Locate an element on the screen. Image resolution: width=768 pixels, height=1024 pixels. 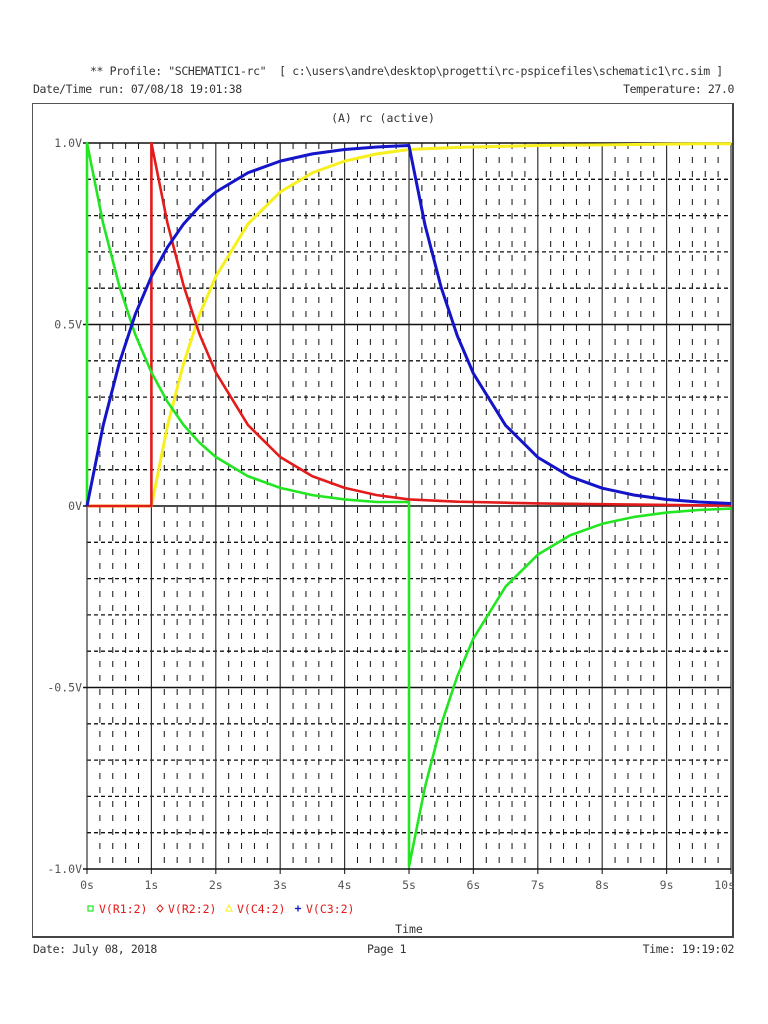
legend-label: V(C4:2) is located at coordinates (261, 909).